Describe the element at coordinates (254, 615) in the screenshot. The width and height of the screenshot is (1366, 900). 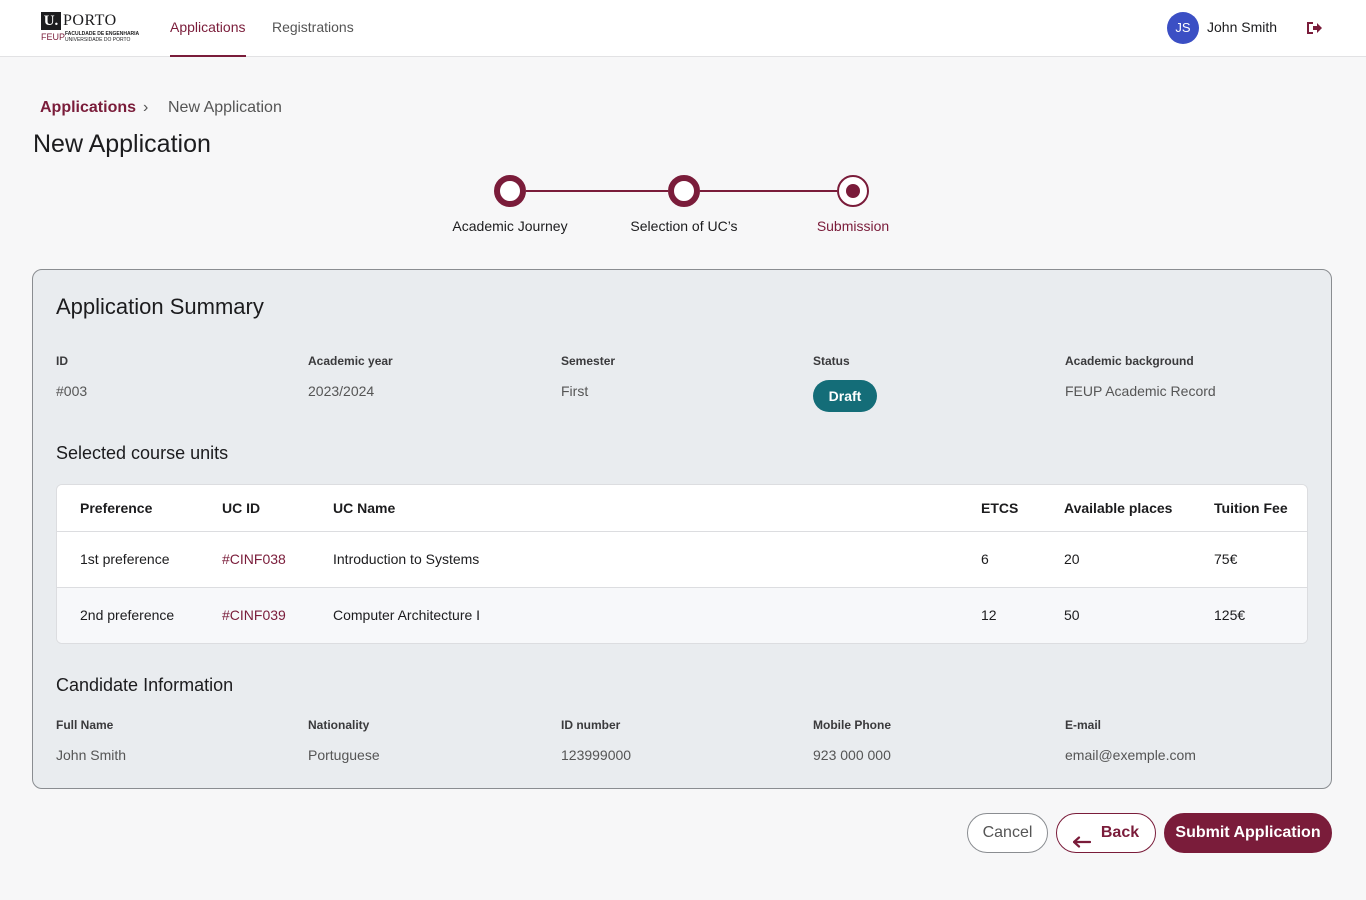
I see `cell-uc-id-link: #CINF039` at that location.